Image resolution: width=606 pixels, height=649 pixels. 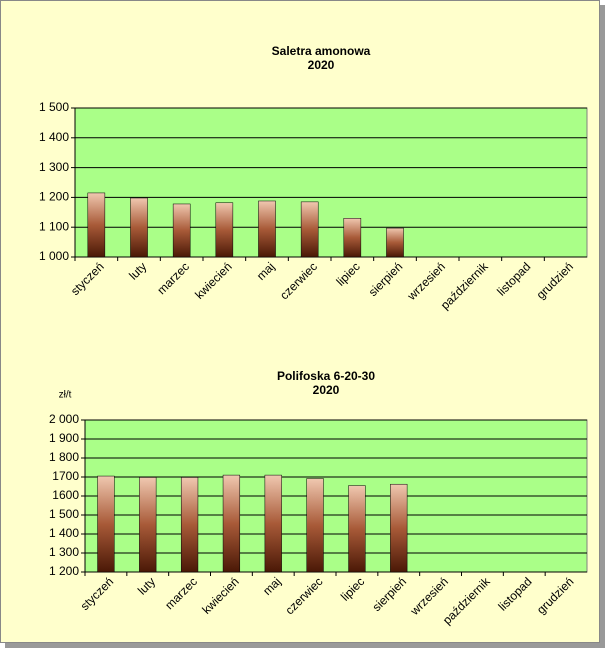 I want to click on y-tick-label: 1700, so click(x=65, y=476).